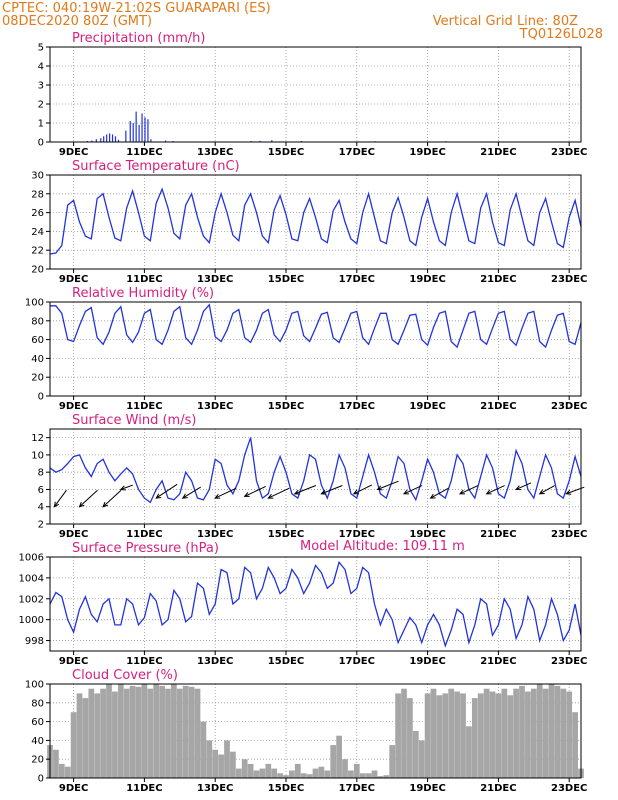 The image size is (618, 800). Describe the element at coordinates (34, 641) in the screenshot. I see `y-tick-label: 998` at that location.